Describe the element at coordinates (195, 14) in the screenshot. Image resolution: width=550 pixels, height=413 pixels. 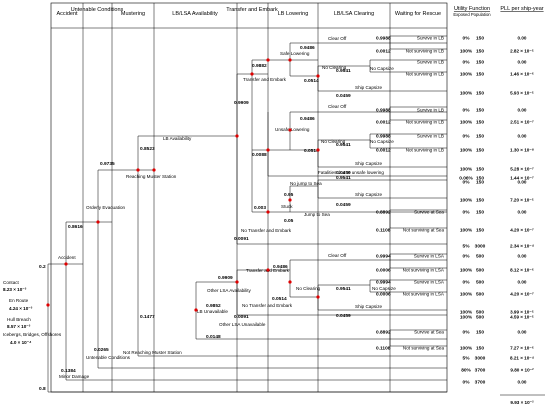
I see `header-lblsa: LB/LSA Availability` at that location.